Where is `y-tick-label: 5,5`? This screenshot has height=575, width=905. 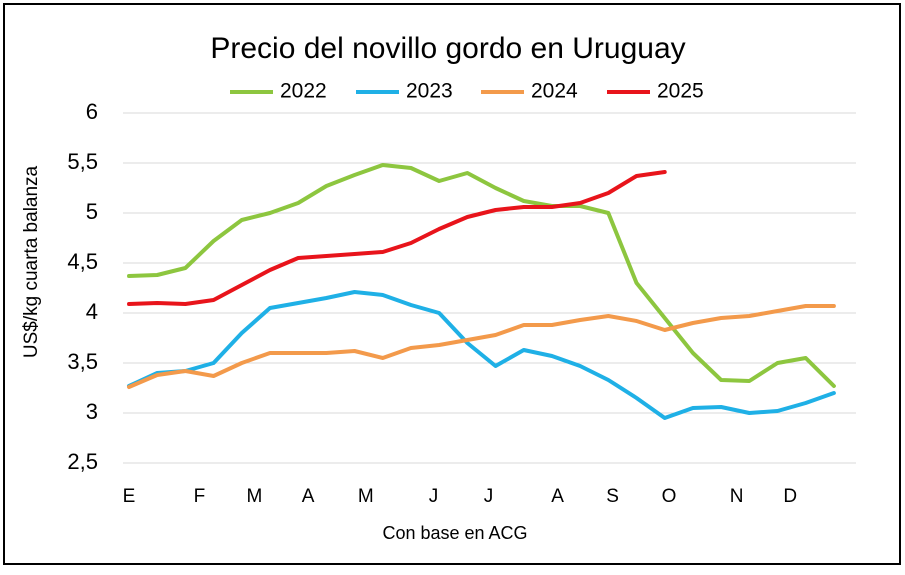 y-tick-label: 5,5 is located at coordinates (82, 161).